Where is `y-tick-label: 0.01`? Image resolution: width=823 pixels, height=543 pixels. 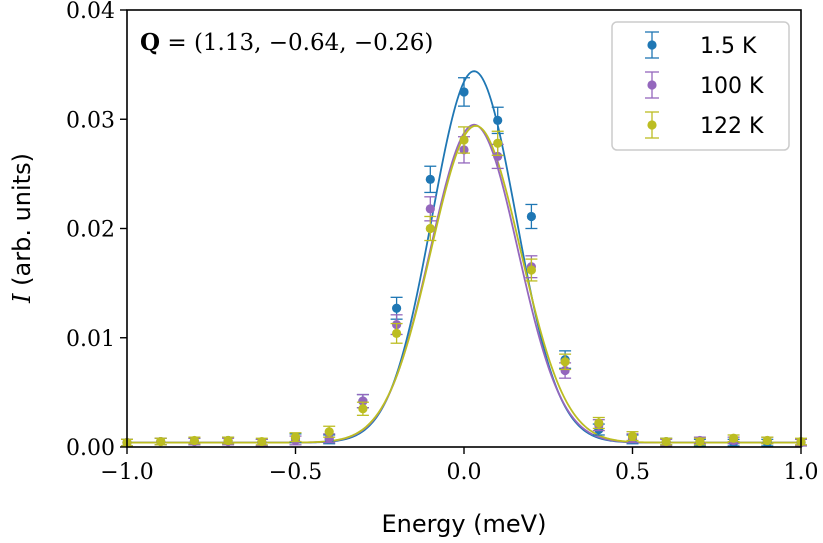 y-tick-label: 0.01 is located at coordinates (90, 339).